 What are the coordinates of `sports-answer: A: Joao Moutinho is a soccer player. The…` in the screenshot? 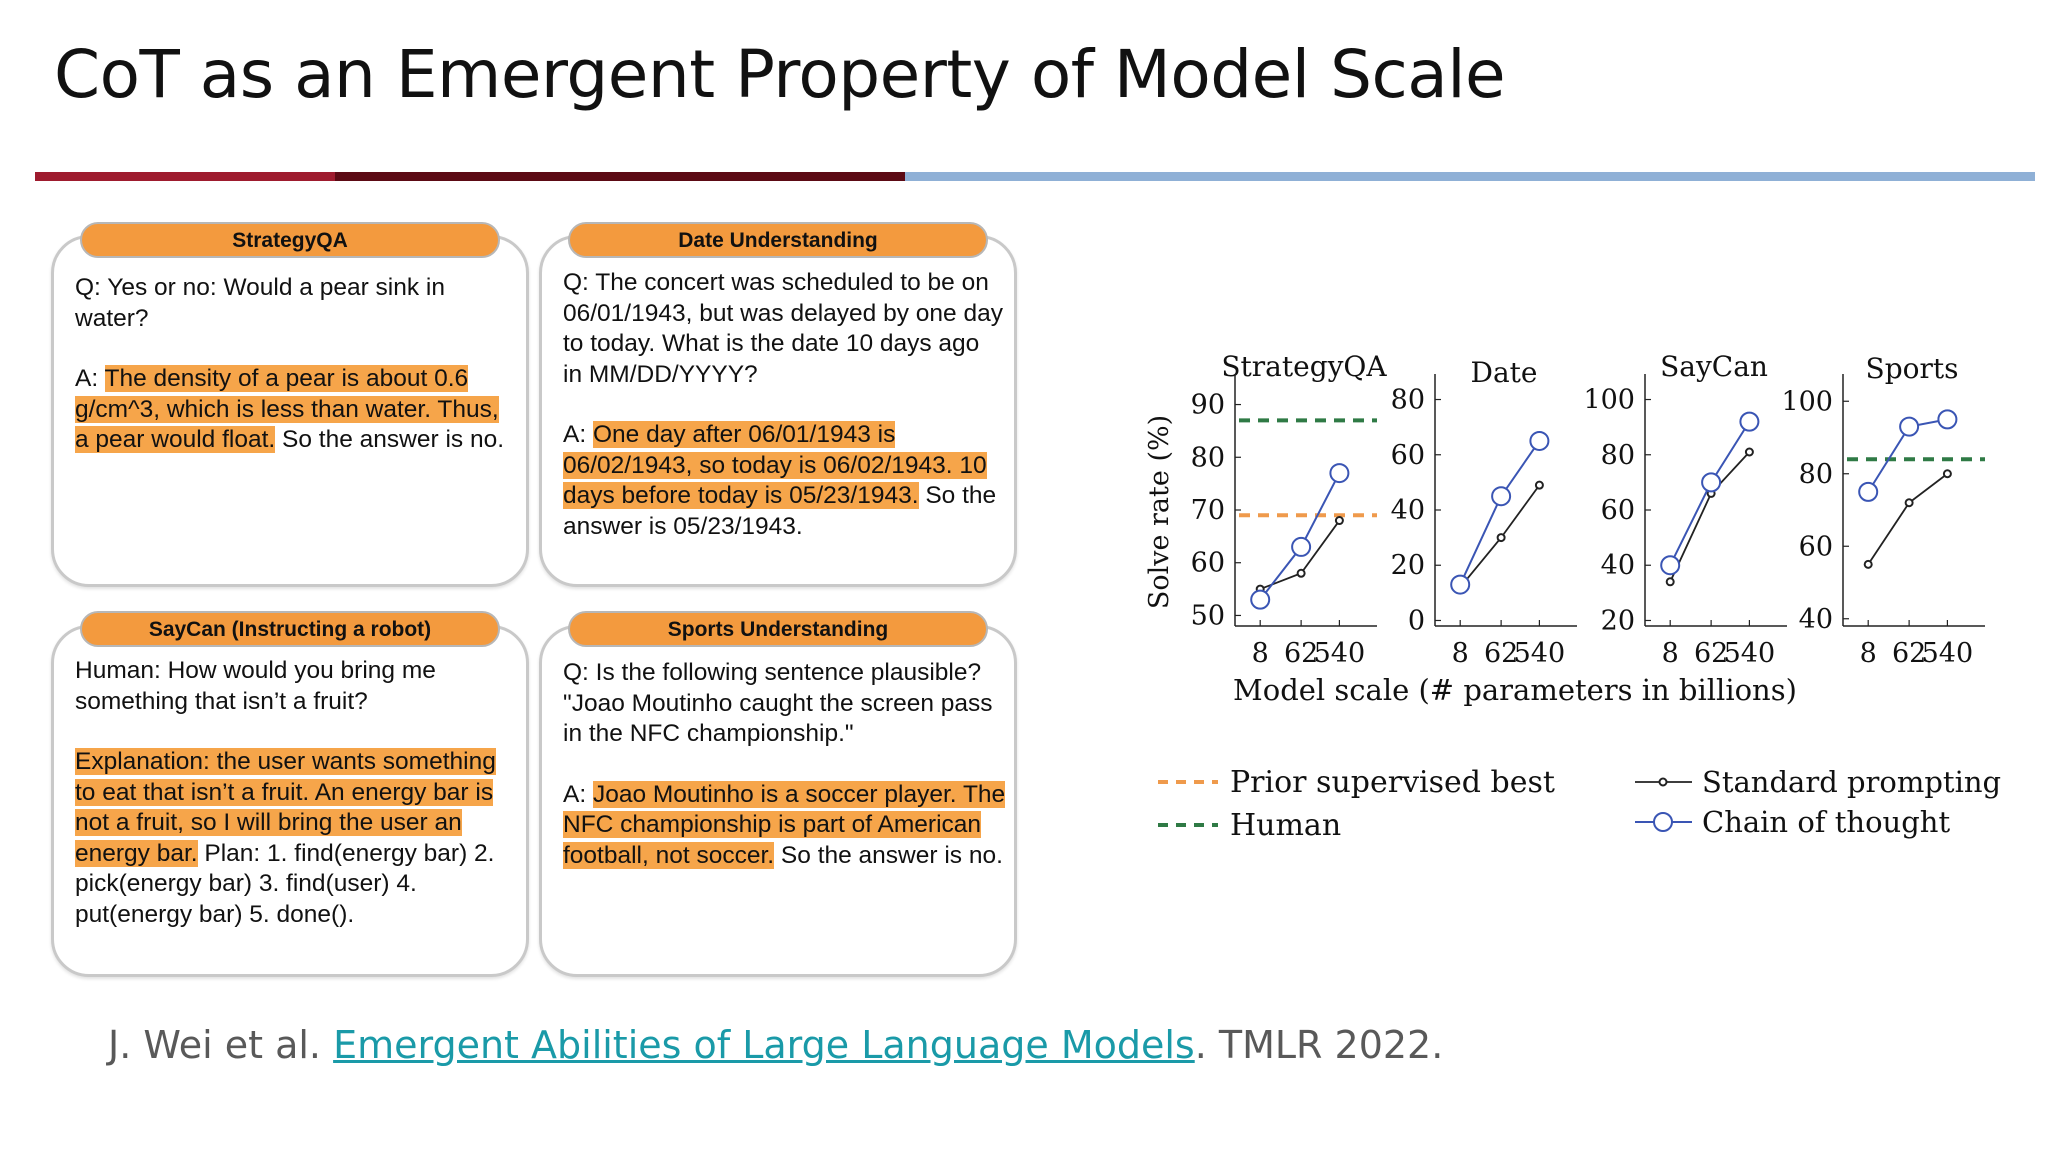 It's located at (784, 824).